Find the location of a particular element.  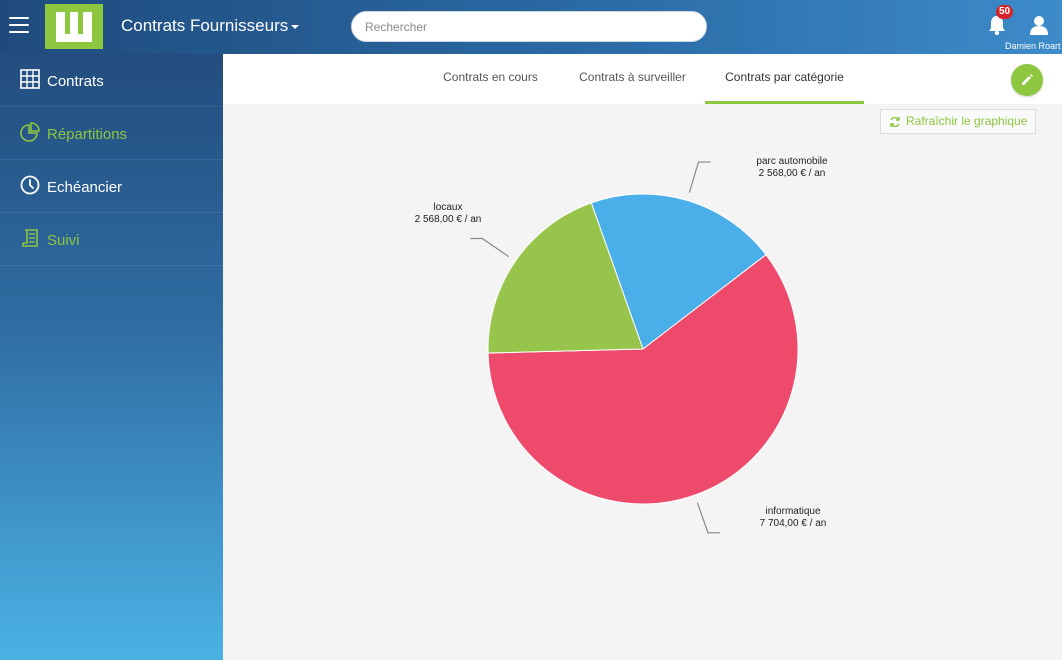

sidebar-item-echeancier: Echéancier is located at coordinates (111, 186).